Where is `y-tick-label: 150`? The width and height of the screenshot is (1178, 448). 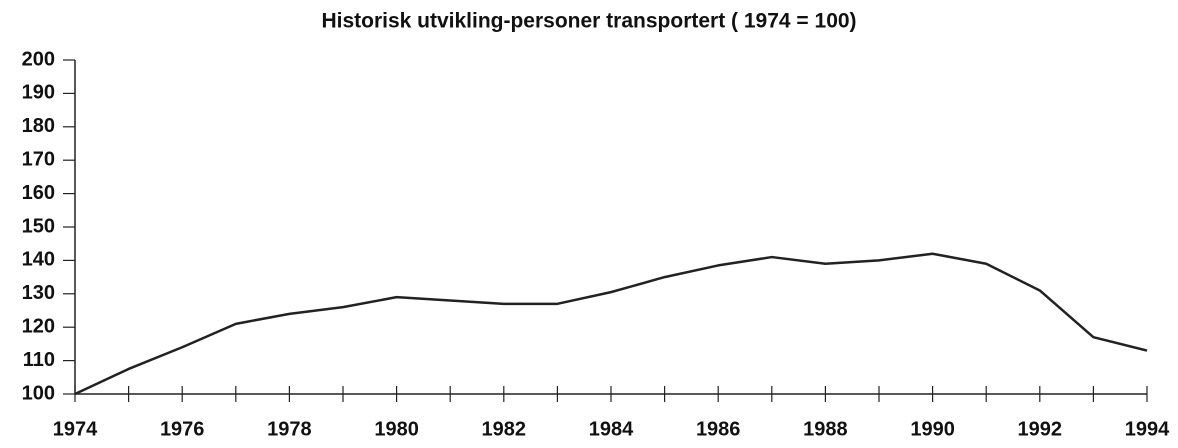
y-tick-label: 150 is located at coordinates (38, 226).